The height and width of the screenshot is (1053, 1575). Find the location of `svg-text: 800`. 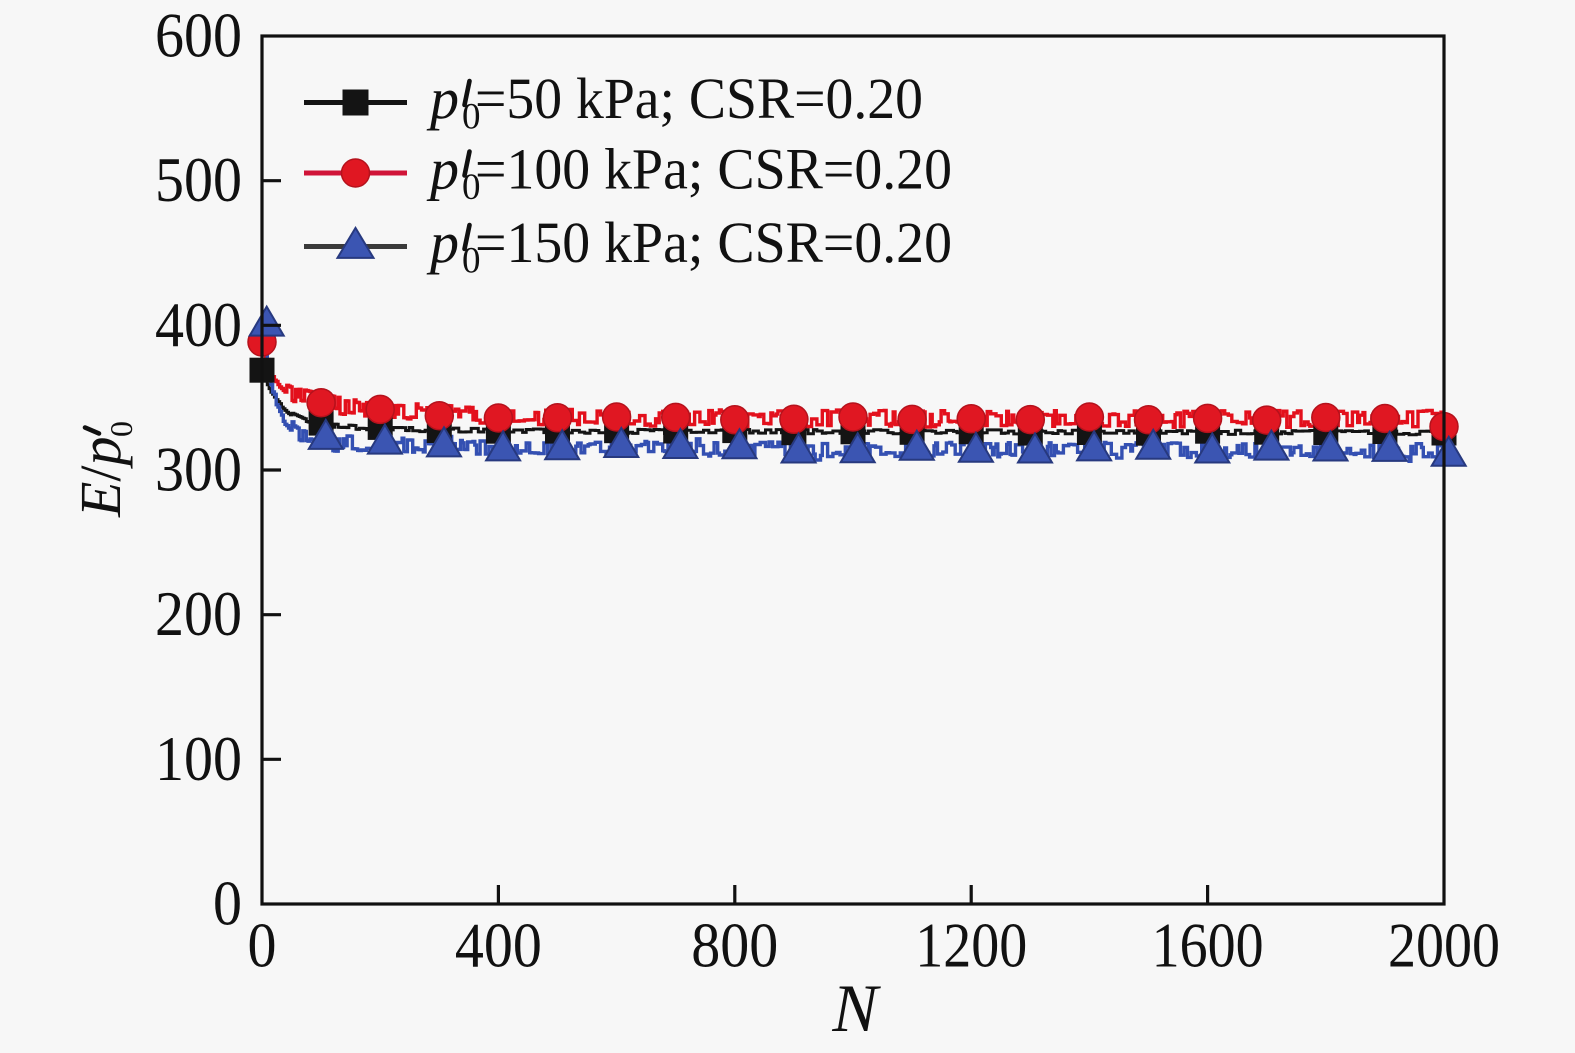

svg-text: 800 is located at coordinates (734, 945).